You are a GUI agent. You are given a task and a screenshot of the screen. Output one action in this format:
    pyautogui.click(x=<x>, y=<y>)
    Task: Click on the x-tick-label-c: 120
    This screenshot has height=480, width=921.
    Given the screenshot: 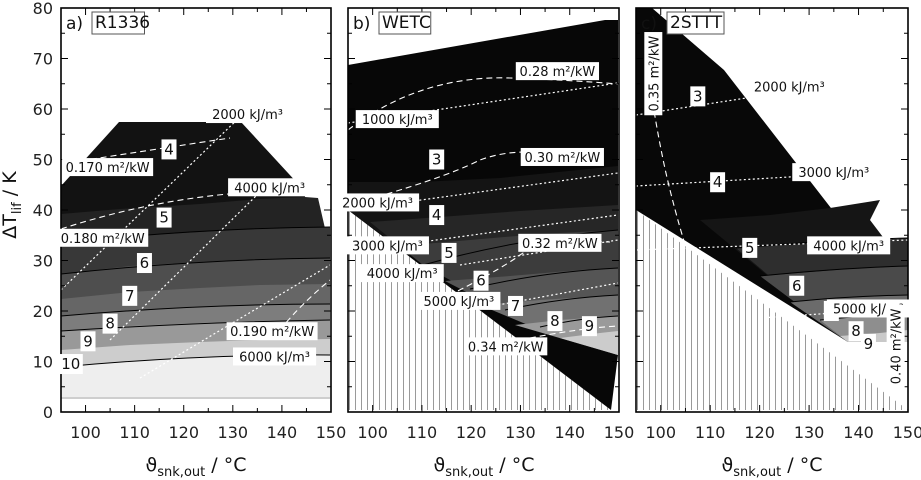 What is the action you would take?
    pyautogui.click(x=759, y=432)
    